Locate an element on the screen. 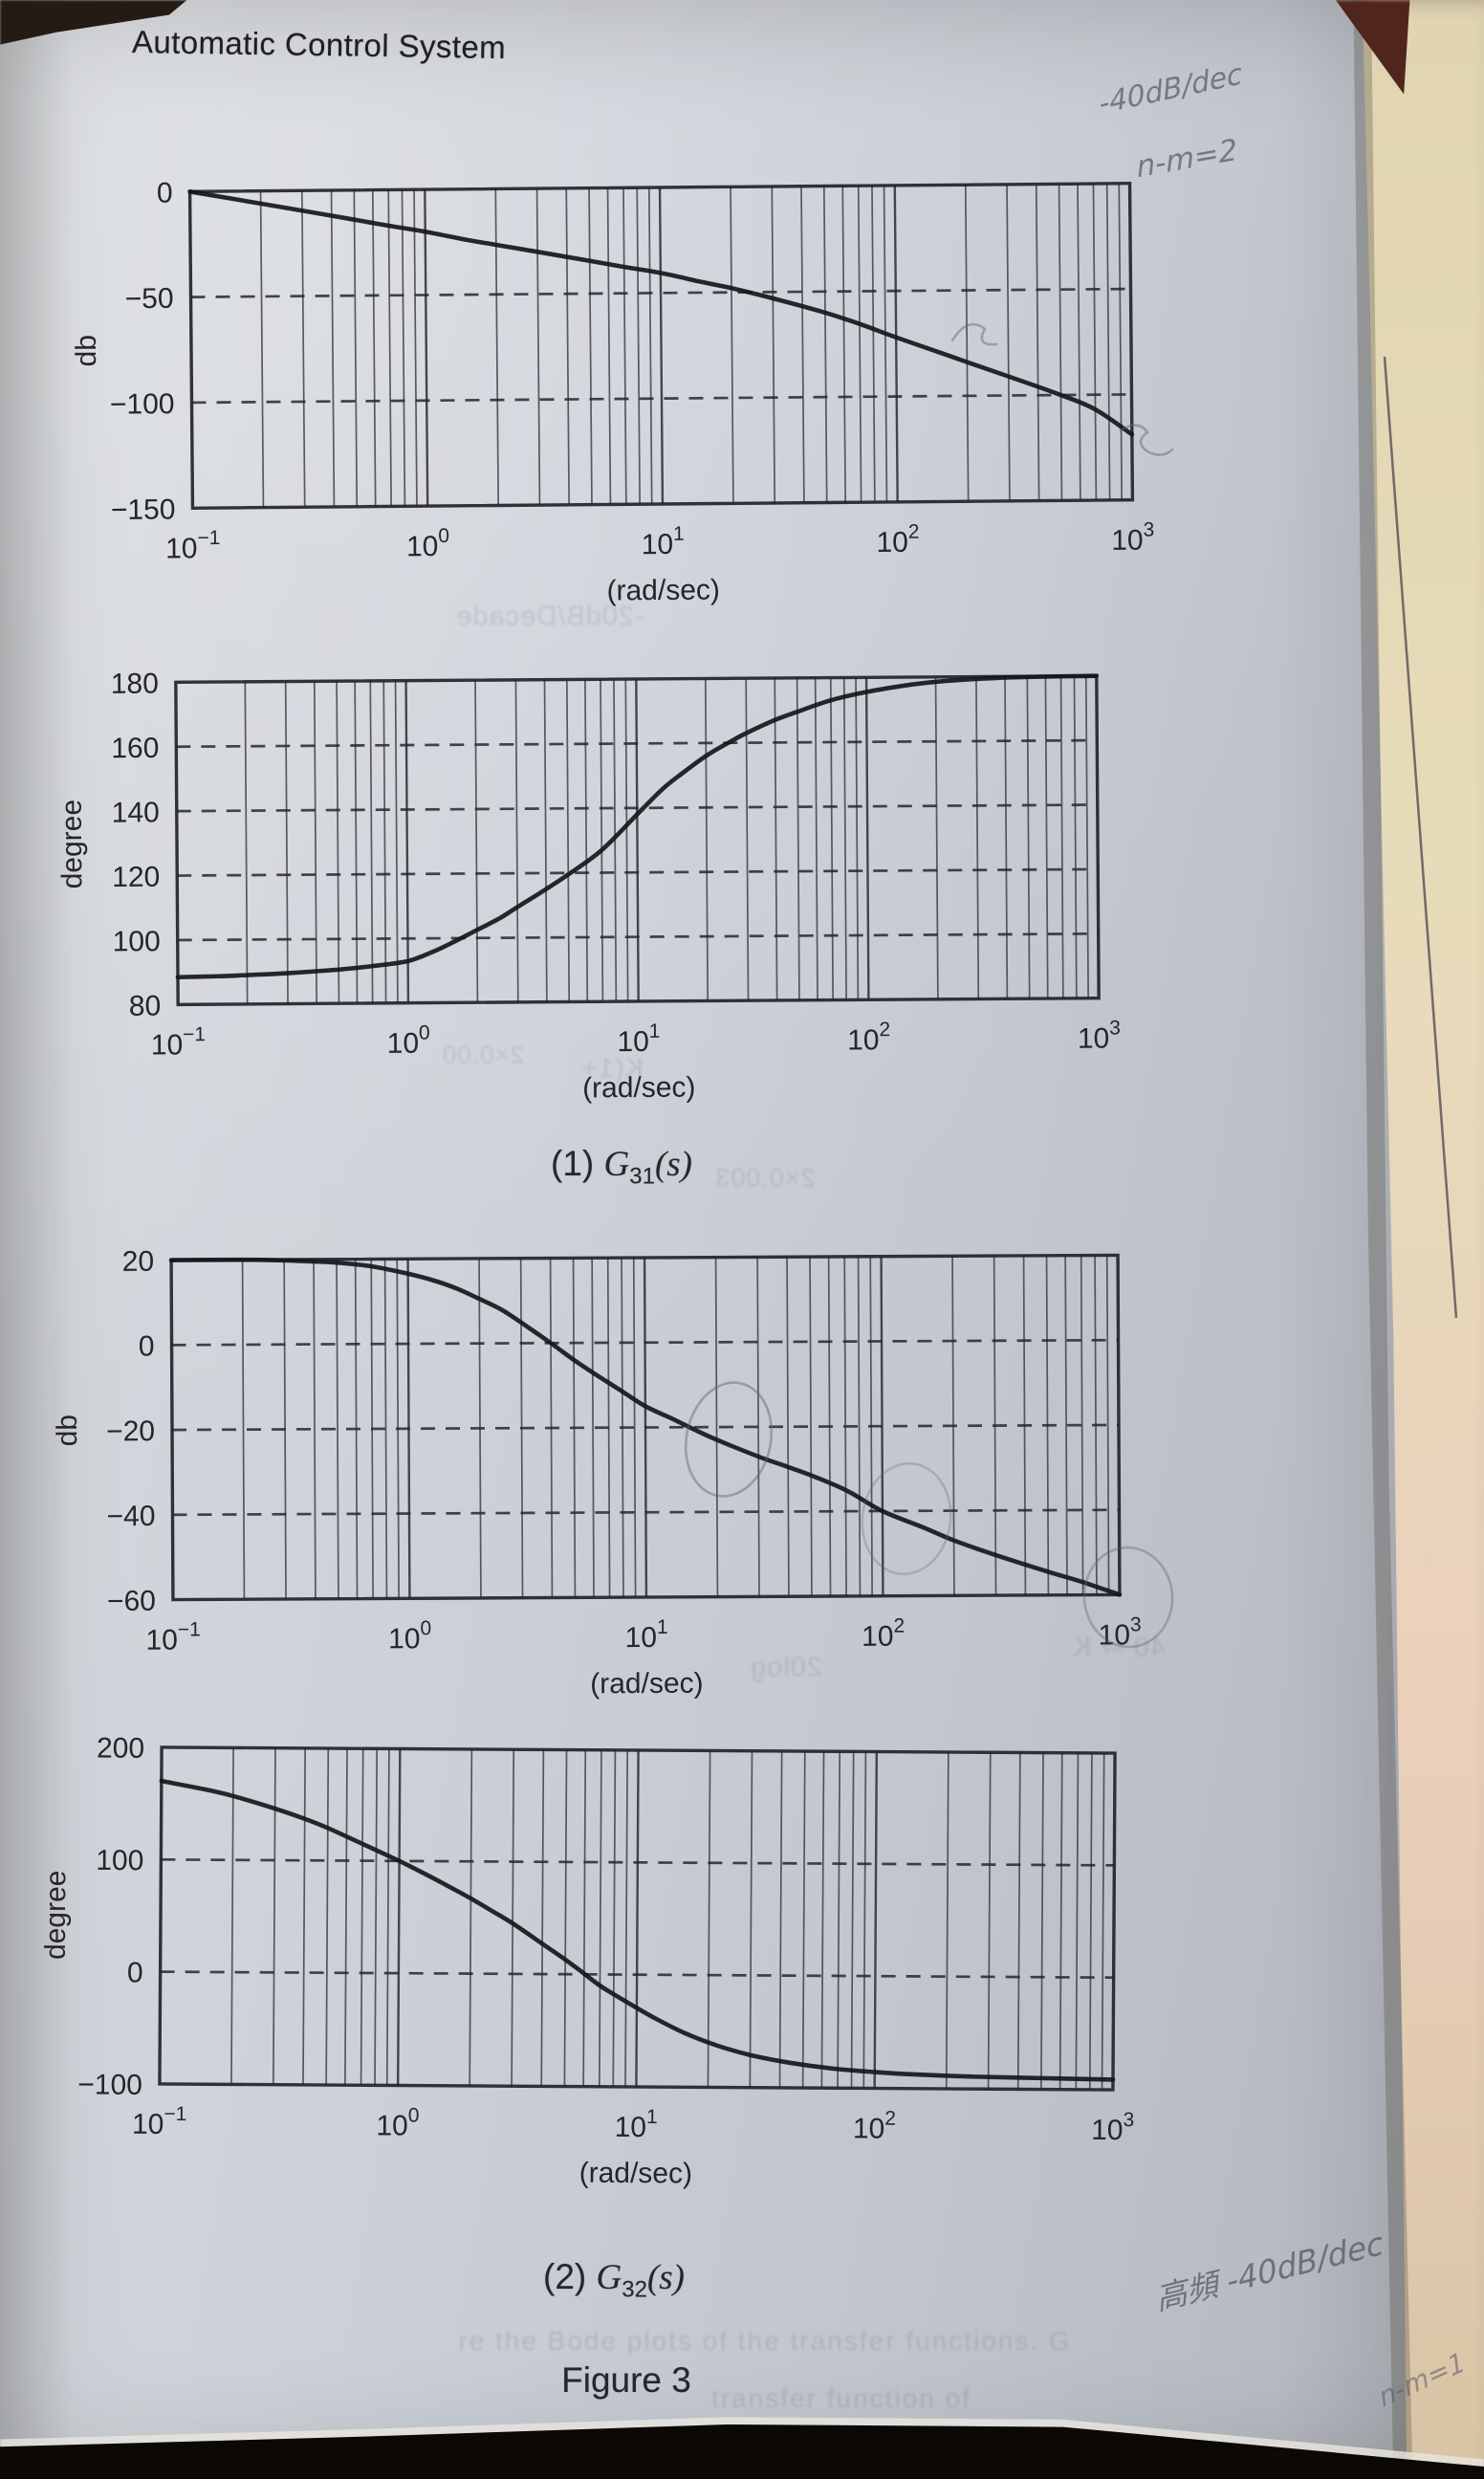 The height and width of the screenshot is (2479, 1484). y-tick-label: 80 is located at coordinates (145, 1005).